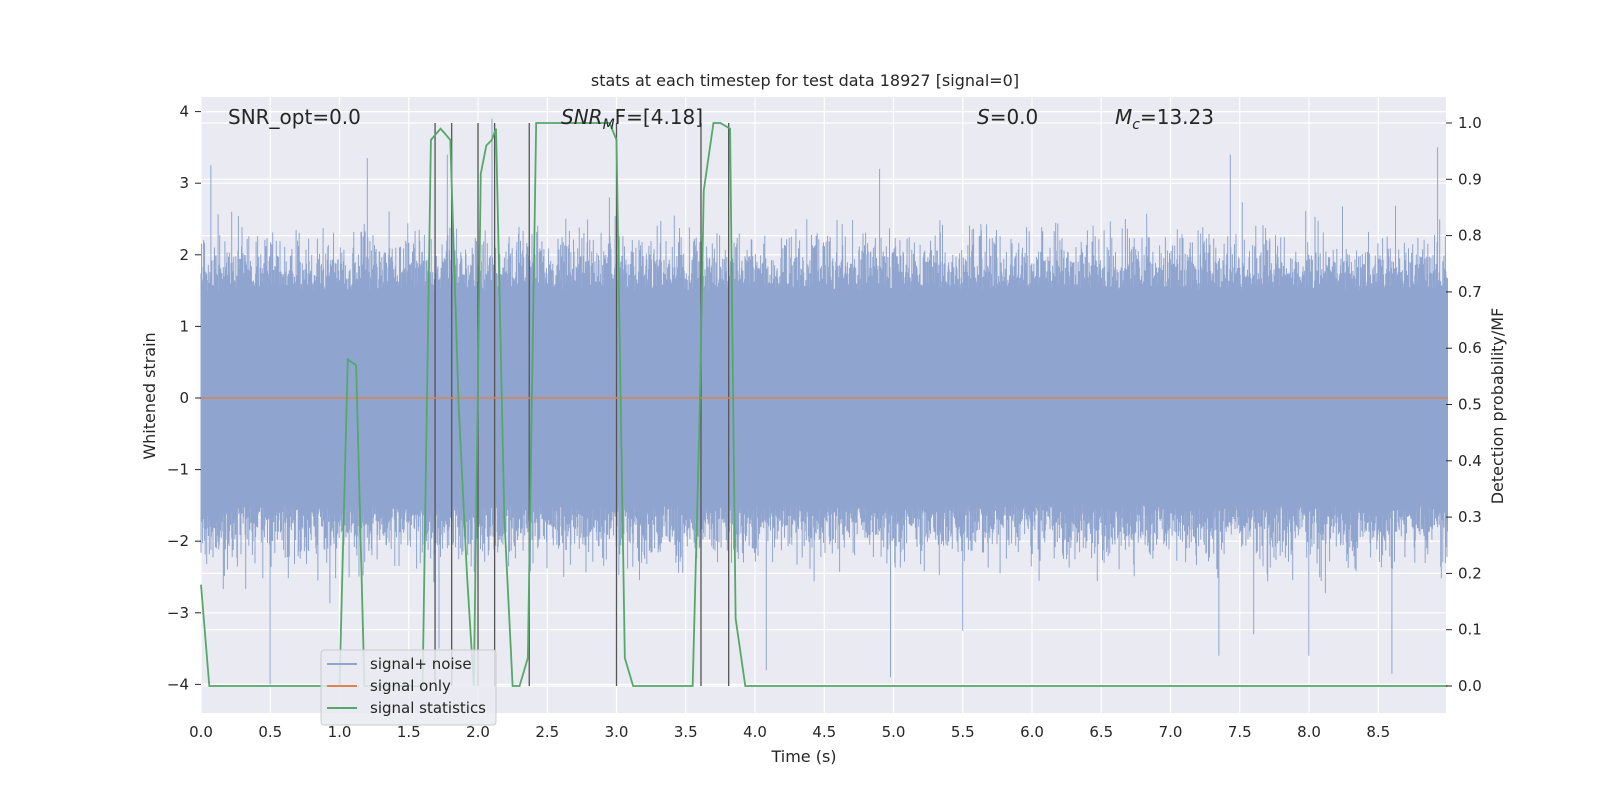  Describe the element at coordinates (1470, 461) in the screenshot. I see `y2-tick-label: 0.4` at that location.